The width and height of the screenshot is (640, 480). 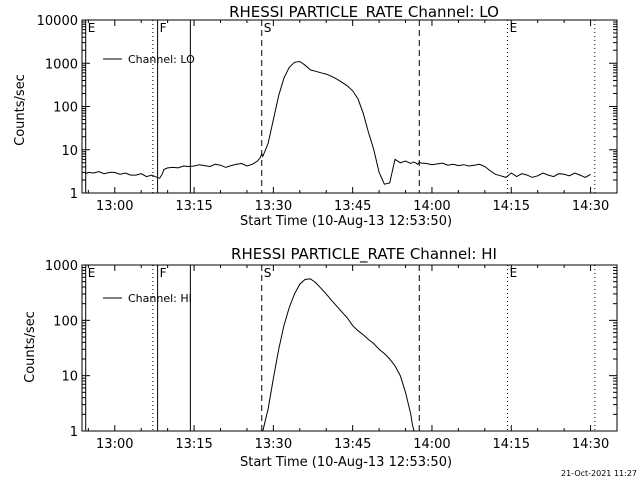 I want to click on lo-chart-title: RHESSI PARTICLE_RATE Channel: LO, so click(x=364, y=12).